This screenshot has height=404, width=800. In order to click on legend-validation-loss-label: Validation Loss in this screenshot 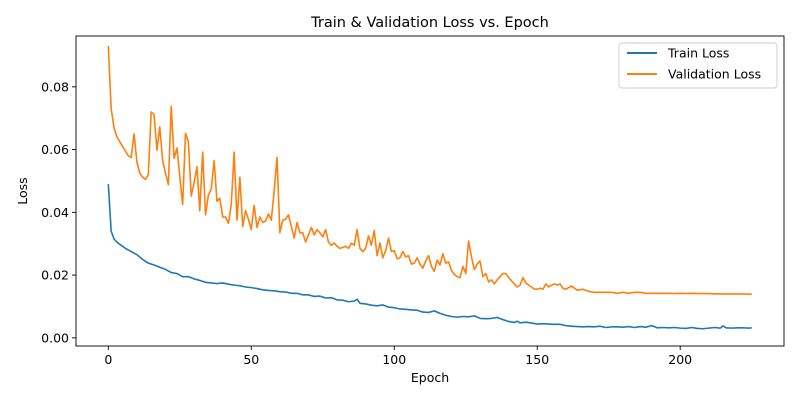, I will do `click(714, 74)`.